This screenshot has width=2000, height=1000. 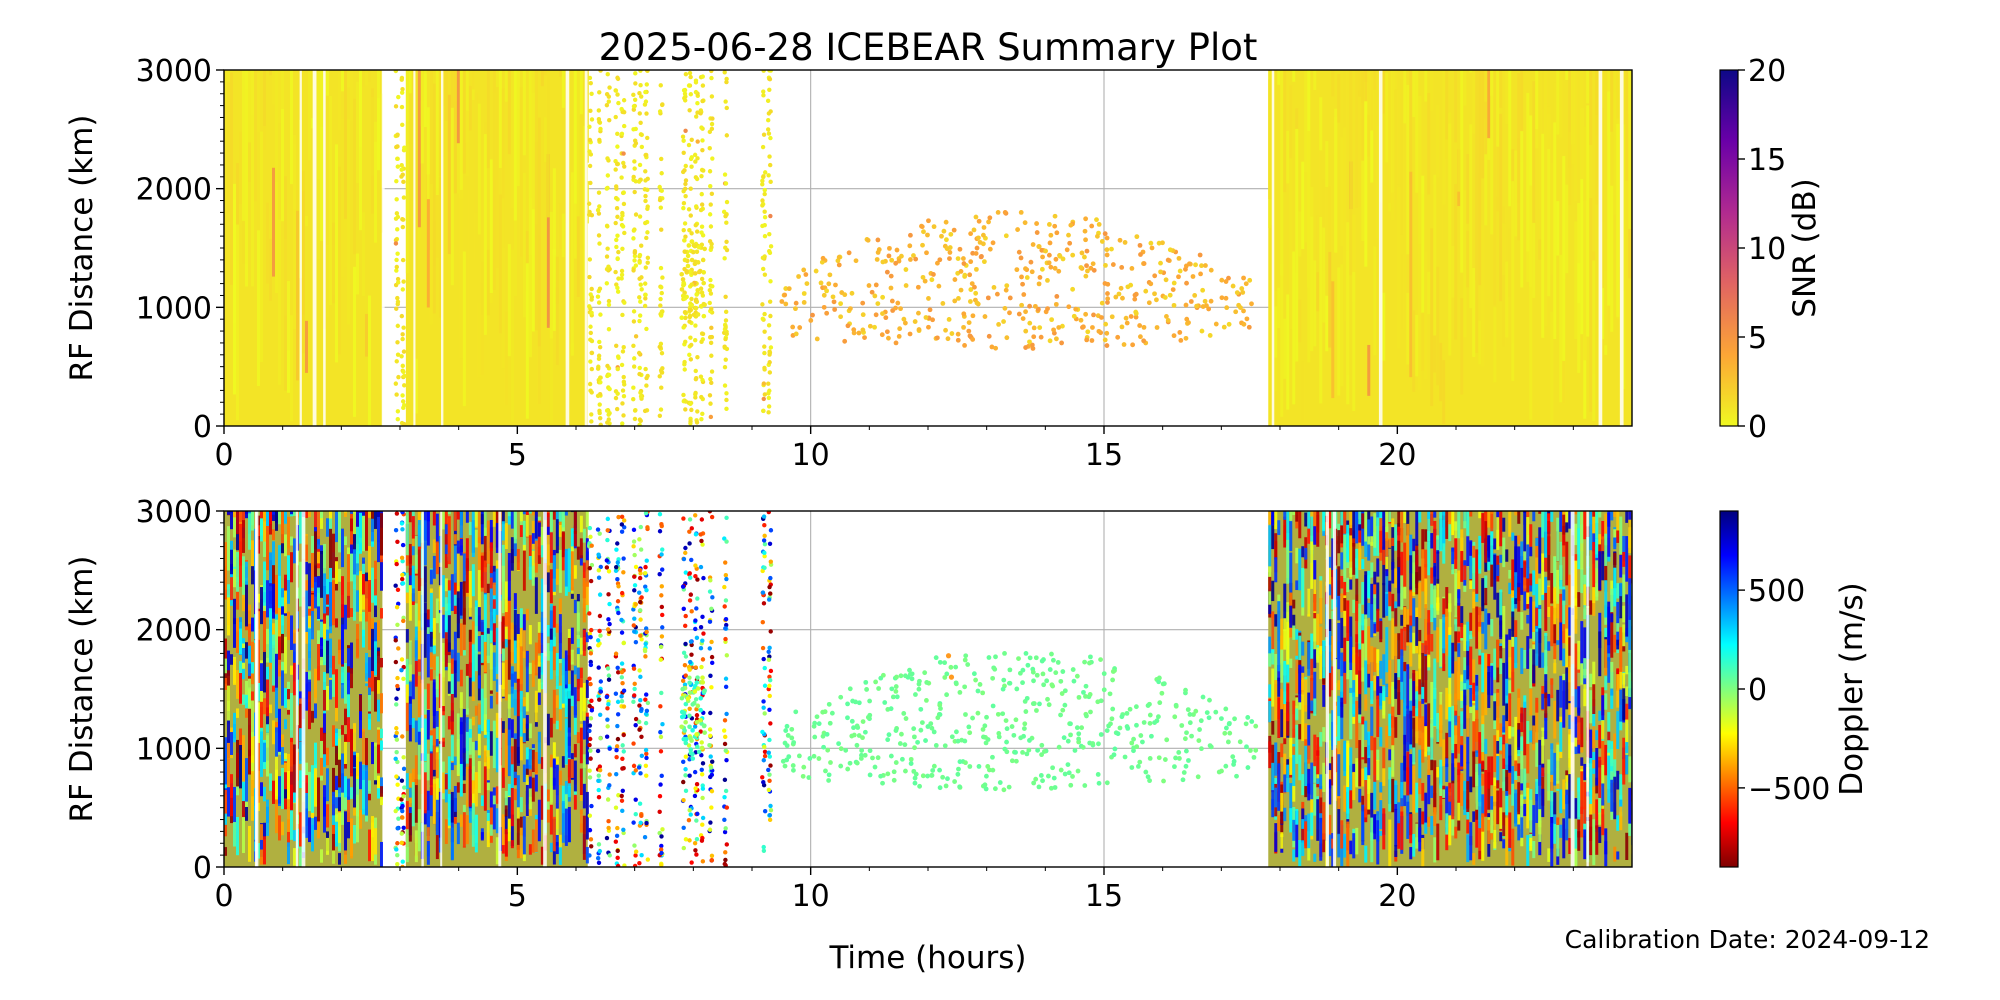 I want to click on x-tick-label: 5, so click(x=517, y=455).